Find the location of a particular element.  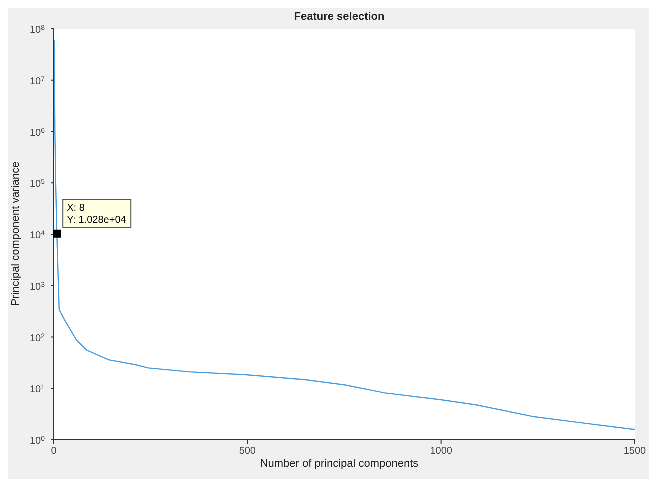

y-tick-label: 10$^{7}$ is located at coordinates (38, 82).